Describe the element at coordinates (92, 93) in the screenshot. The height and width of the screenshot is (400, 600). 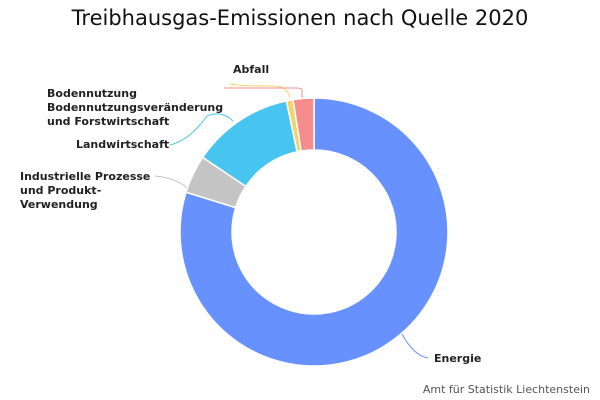
I see `slice-label-3-line-0: Bodennutzung` at that location.